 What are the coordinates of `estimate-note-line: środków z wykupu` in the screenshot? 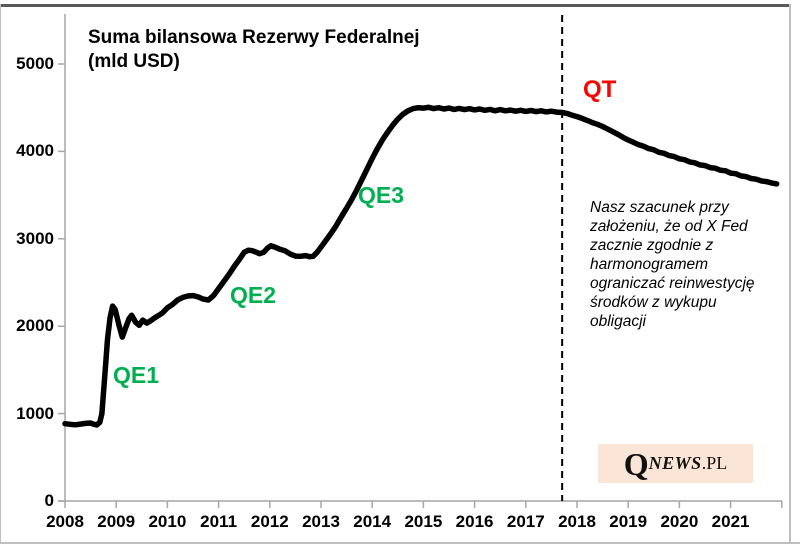 It's located at (653, 302).